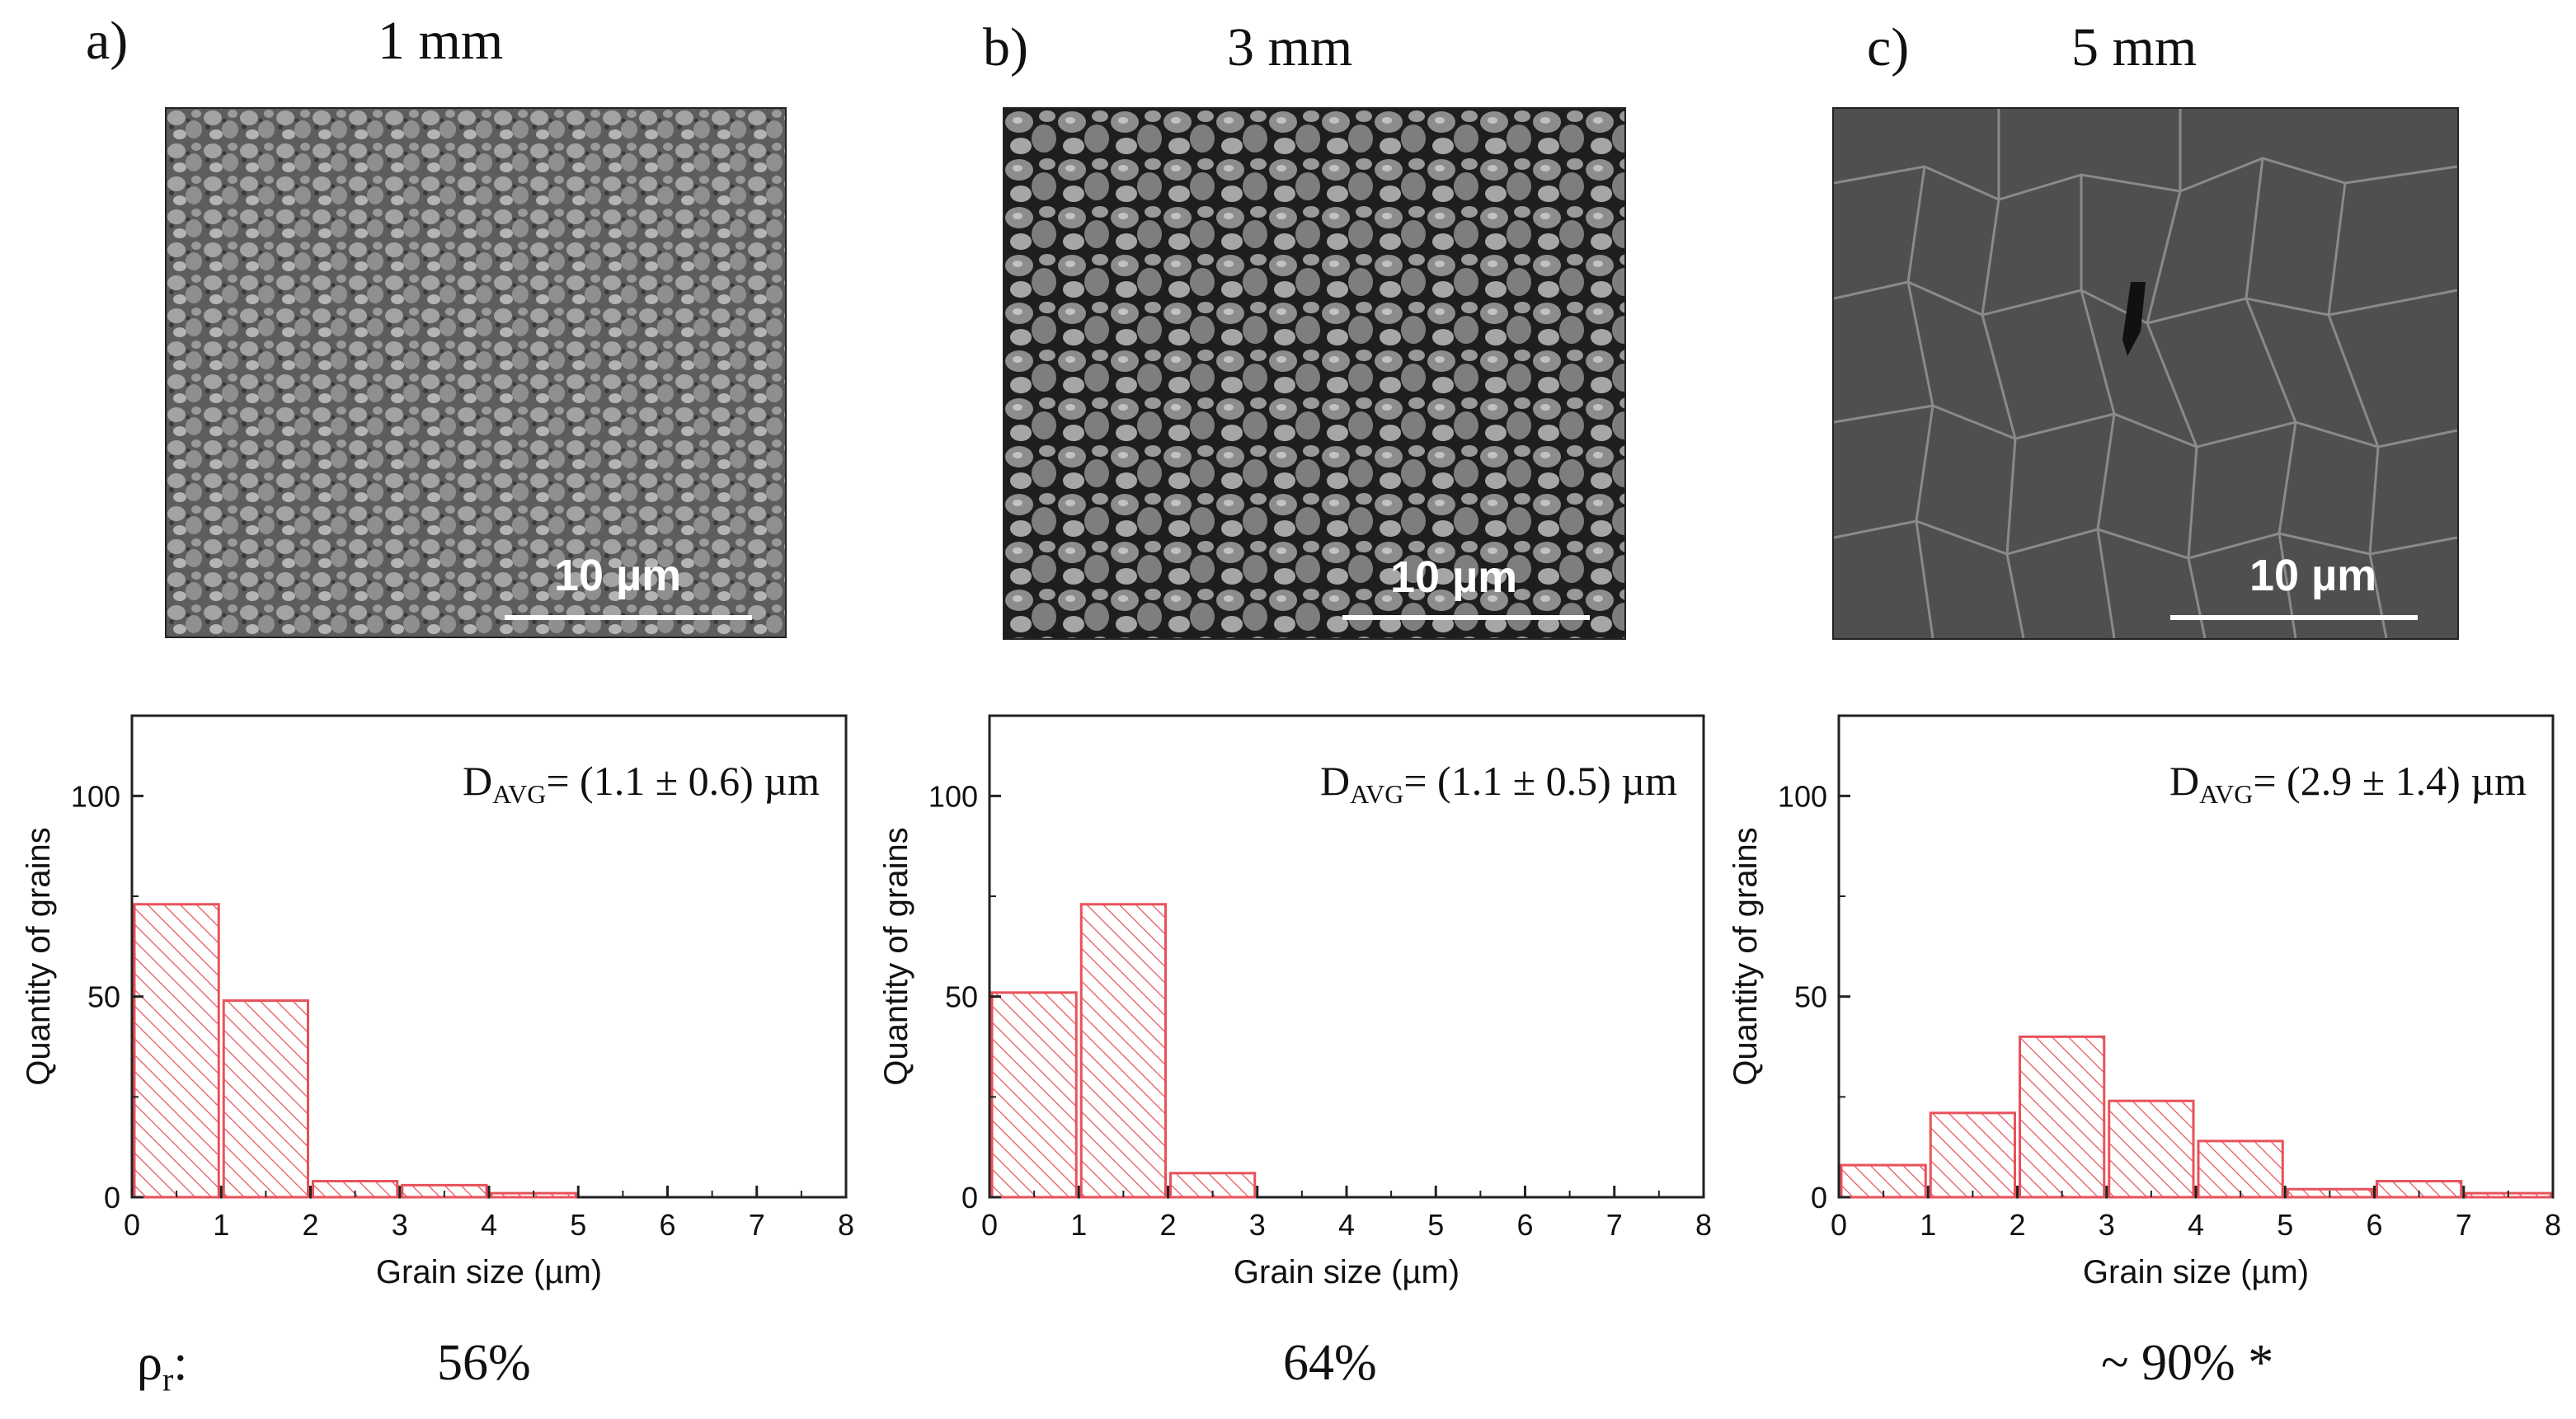  I want to click on scale-bar-b, so click(1466, 617).